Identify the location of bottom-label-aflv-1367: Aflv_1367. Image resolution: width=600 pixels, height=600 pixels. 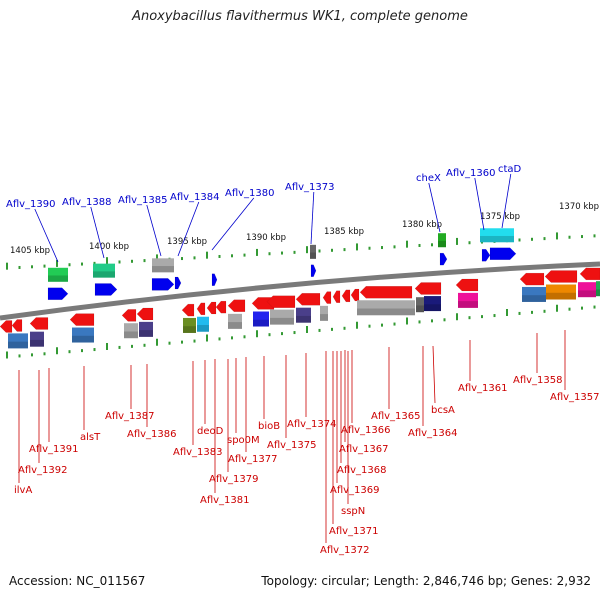
(364, 449).